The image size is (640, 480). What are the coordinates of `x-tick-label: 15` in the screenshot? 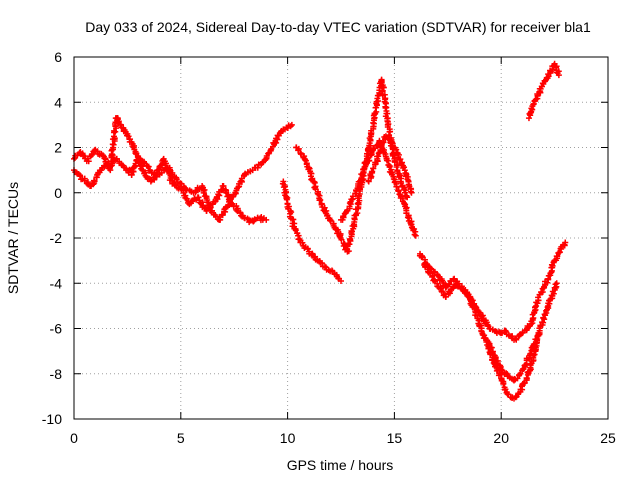 It's located at (395, 438).